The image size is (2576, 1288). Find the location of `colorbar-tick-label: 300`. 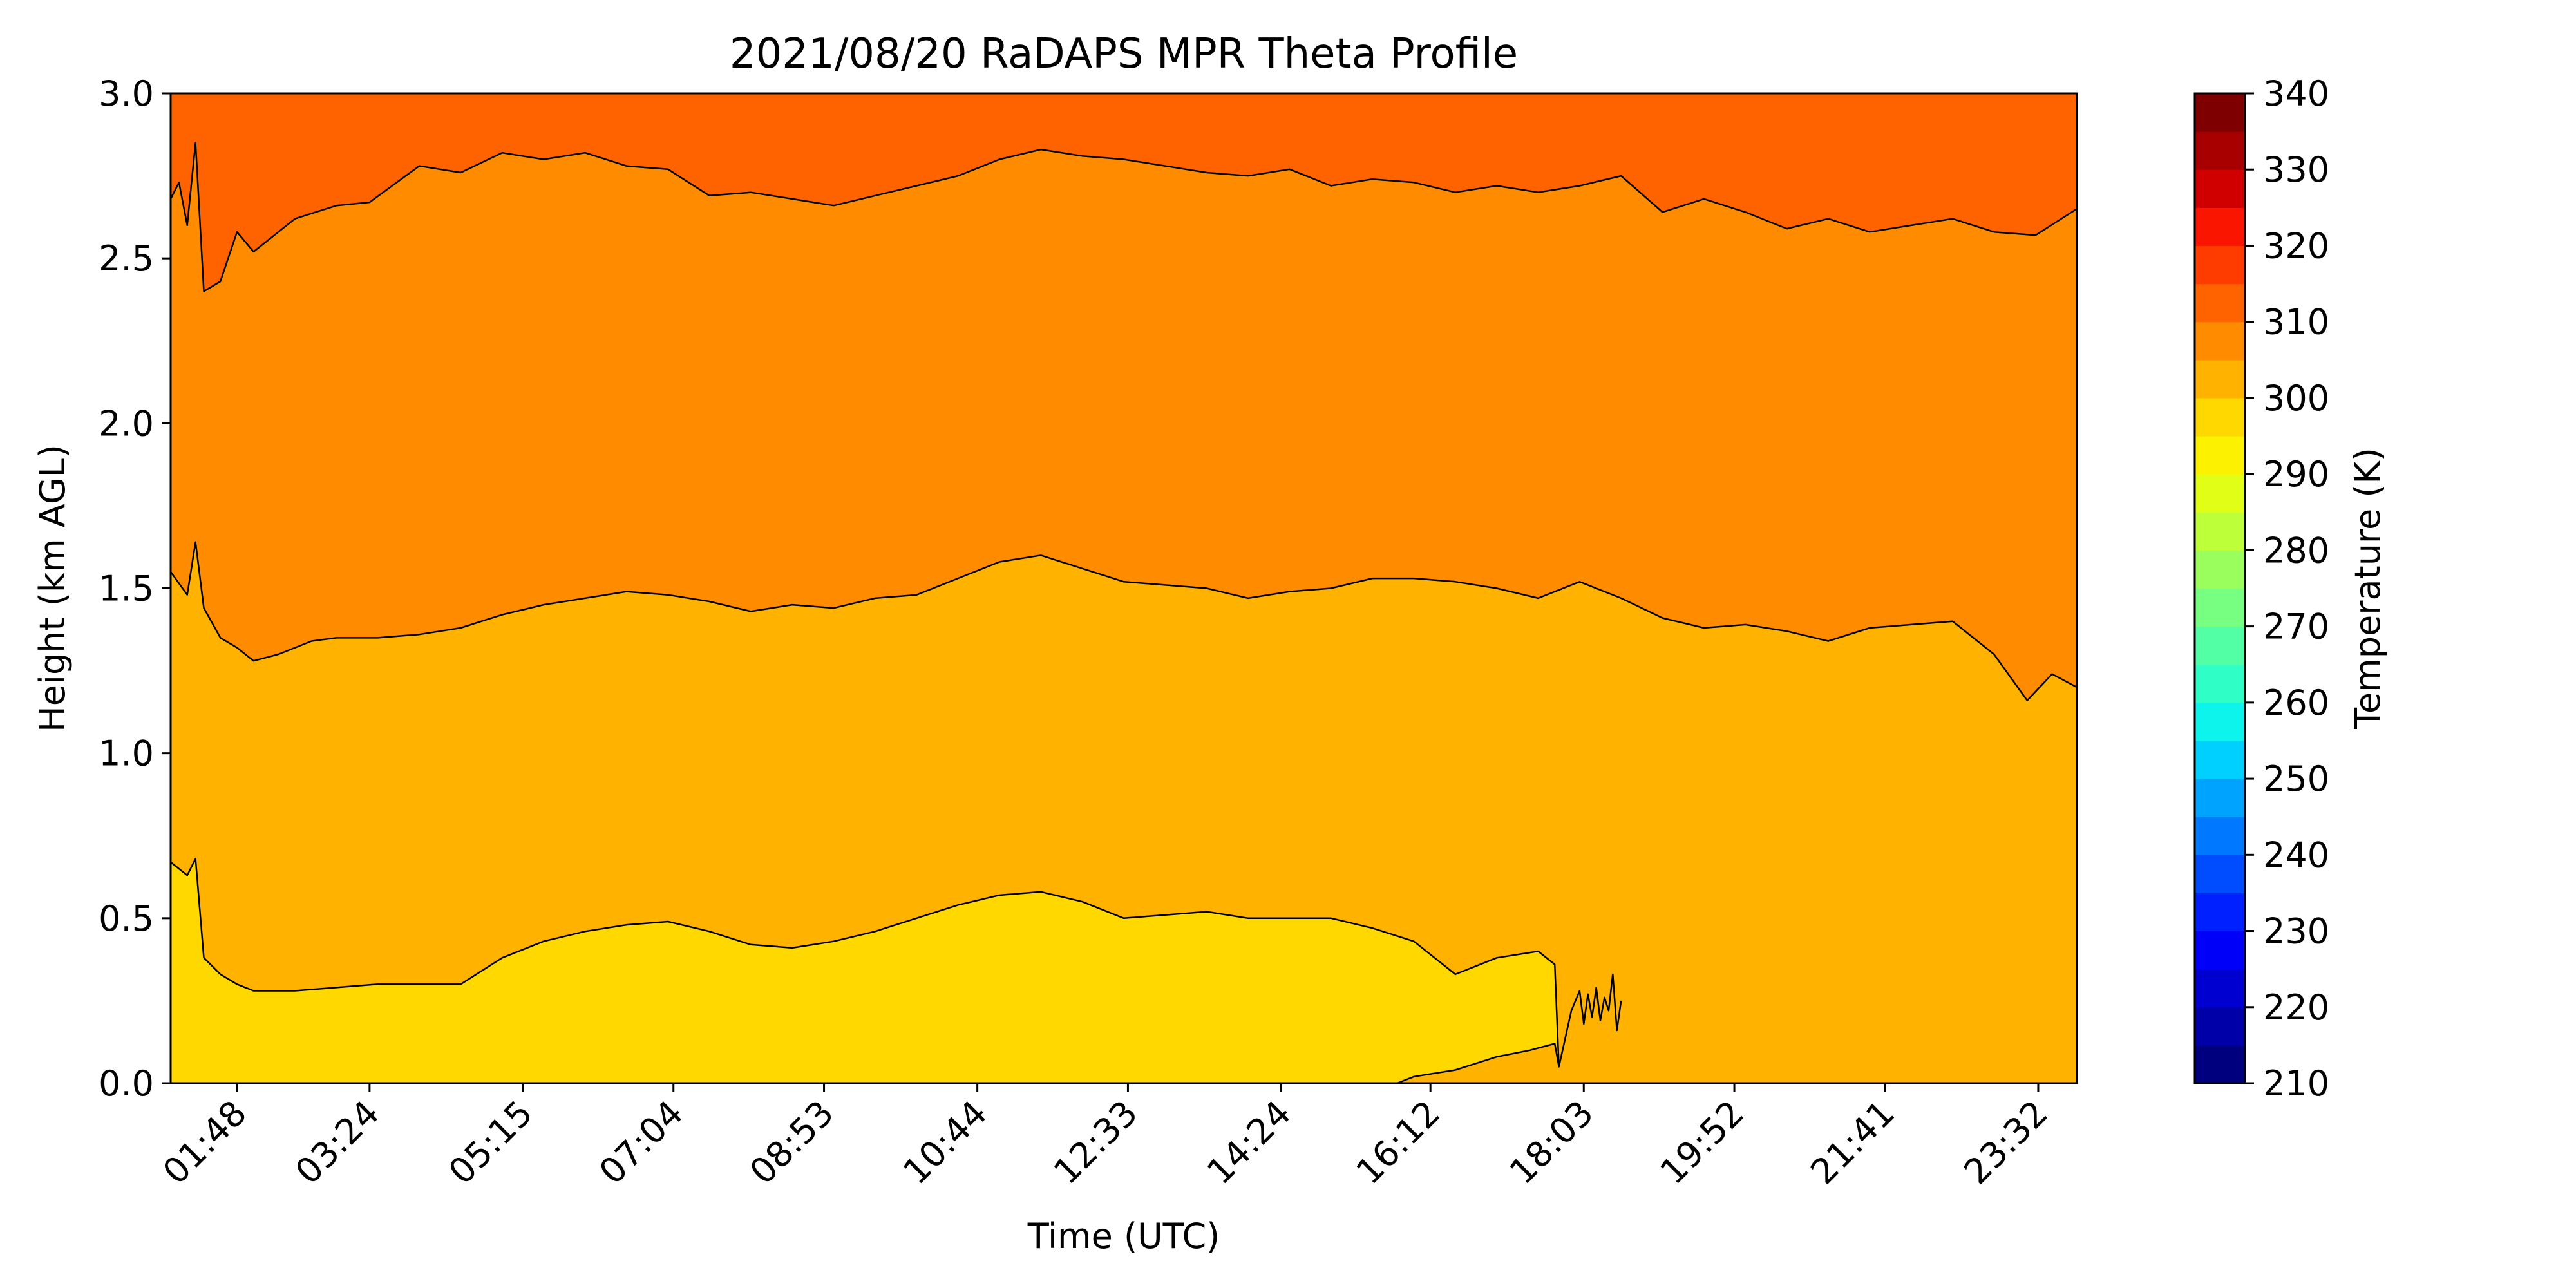

colorbar-tick-label: 300 is located at coordinates (2296, 399).